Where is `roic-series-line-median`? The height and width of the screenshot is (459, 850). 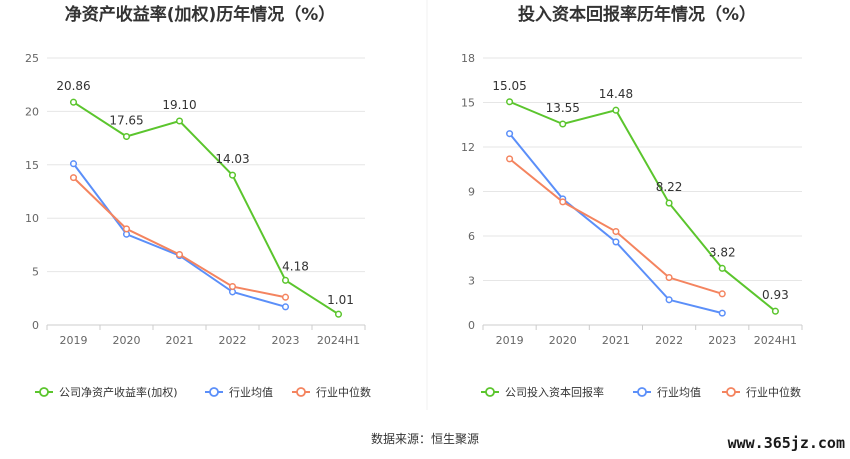 roic-series-line-median is located at coordinates (615, 226).